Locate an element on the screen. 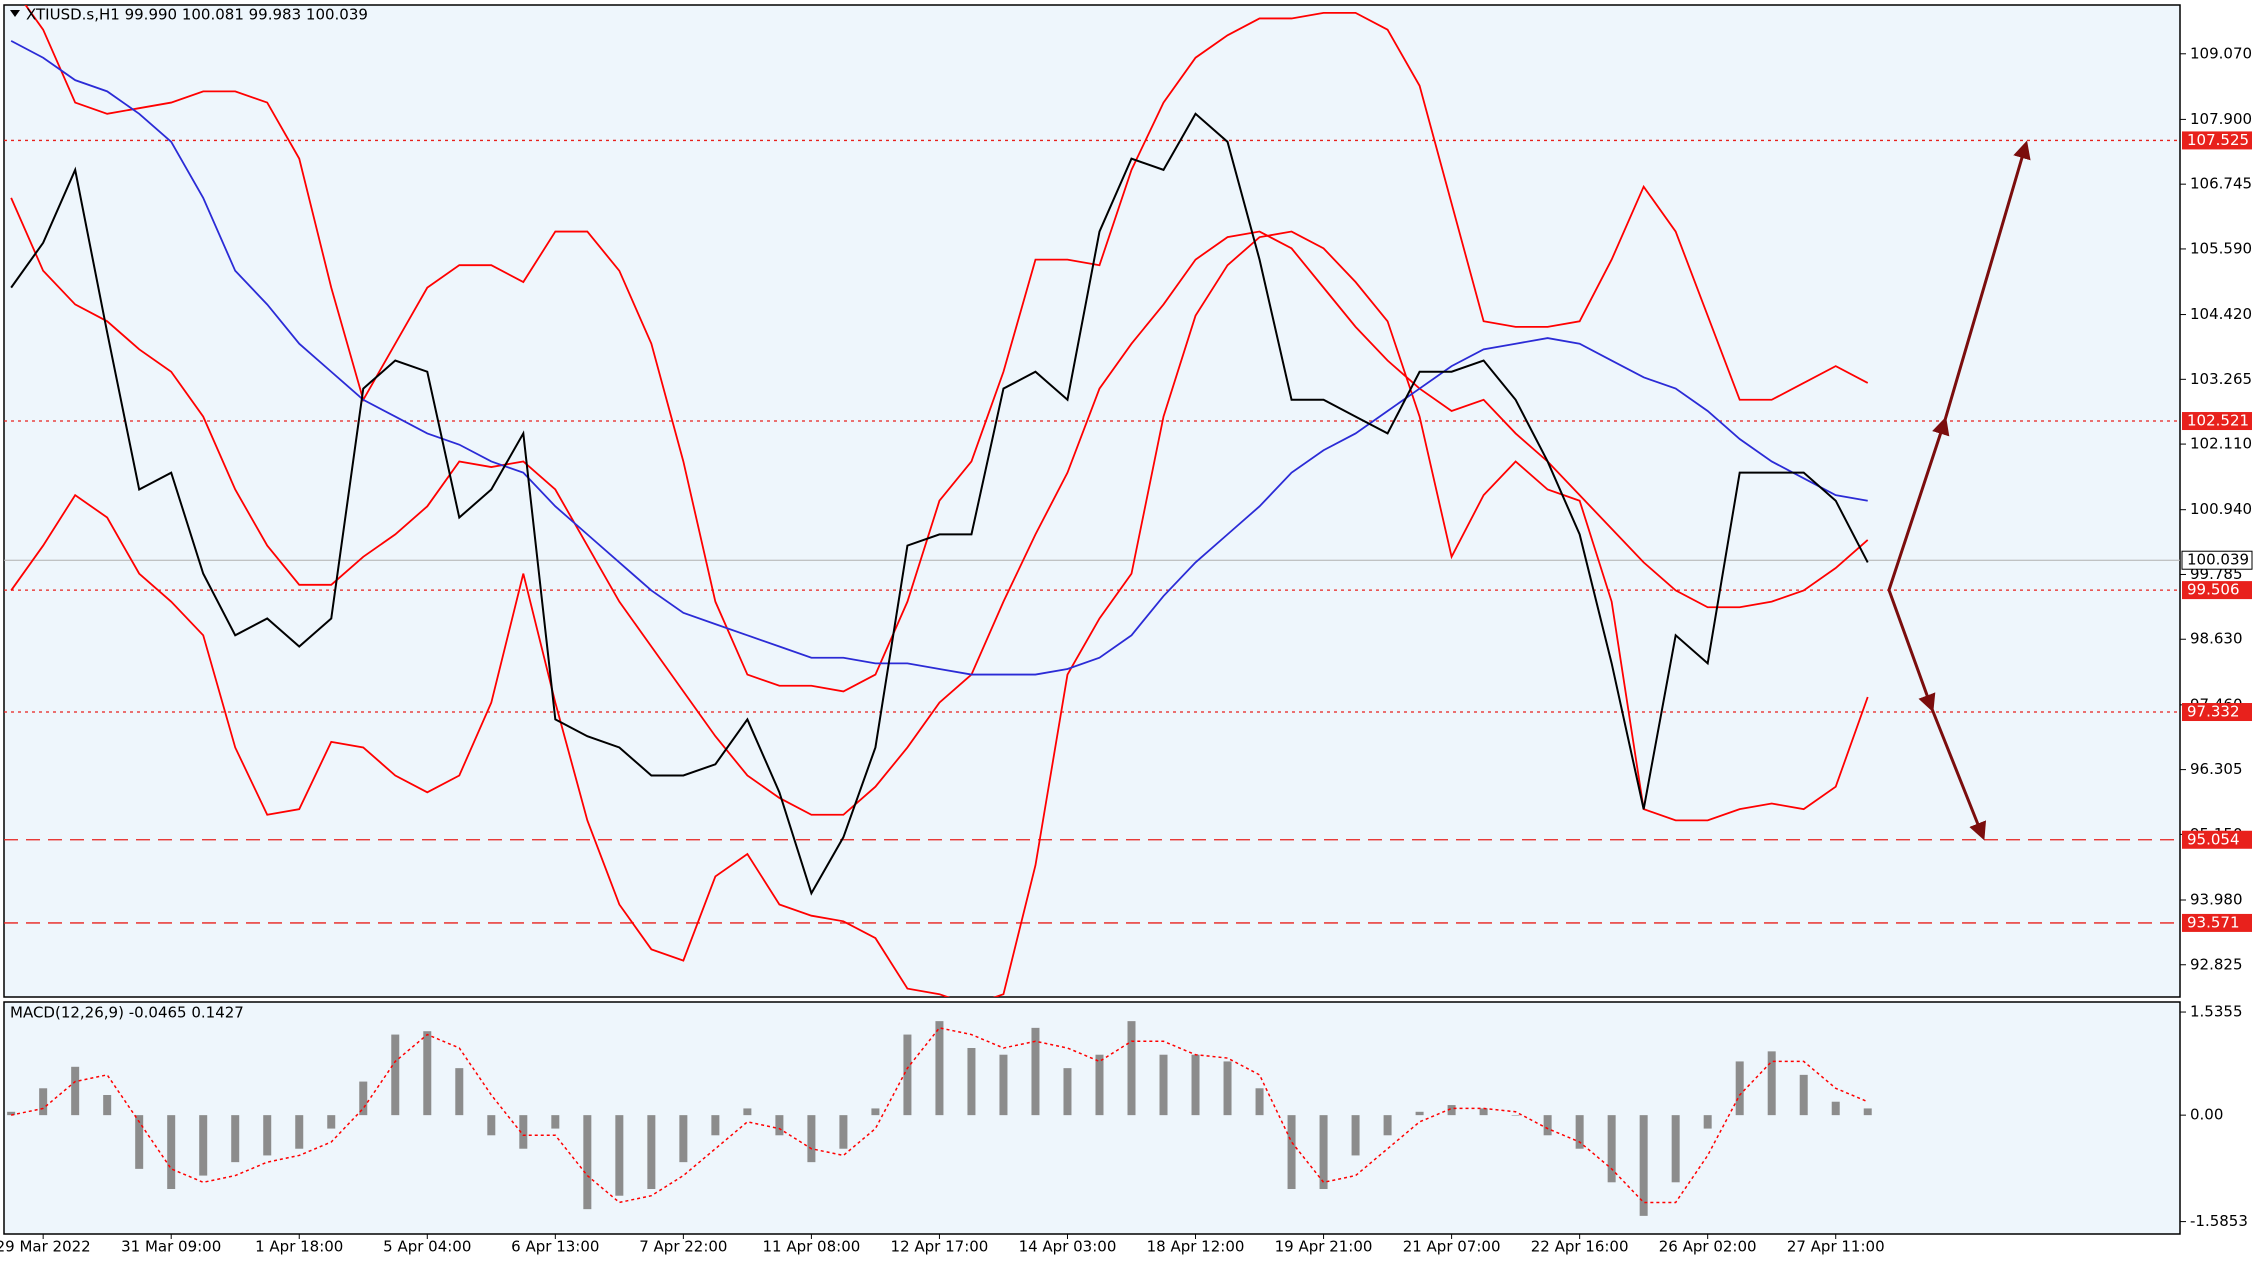 The image size is (2256, 1263). y-tick-label: 92.825 is located at coordinates (2216, 964).